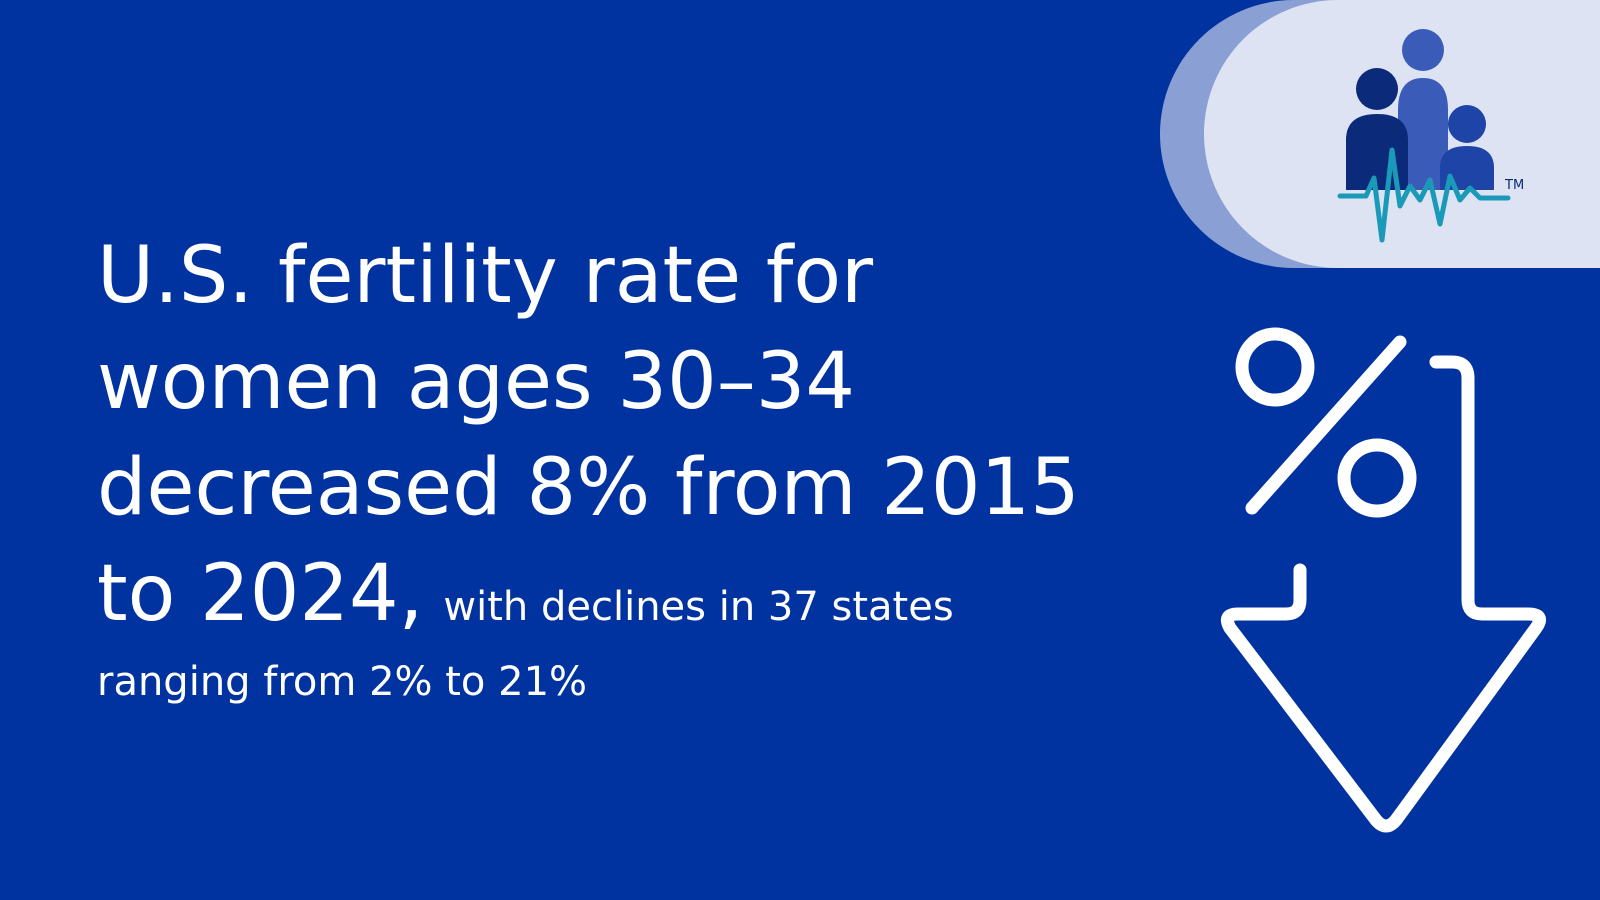  Describe the element at coordinates (1514, 185) in the screenshot. I see `trademark: TM` at that location.